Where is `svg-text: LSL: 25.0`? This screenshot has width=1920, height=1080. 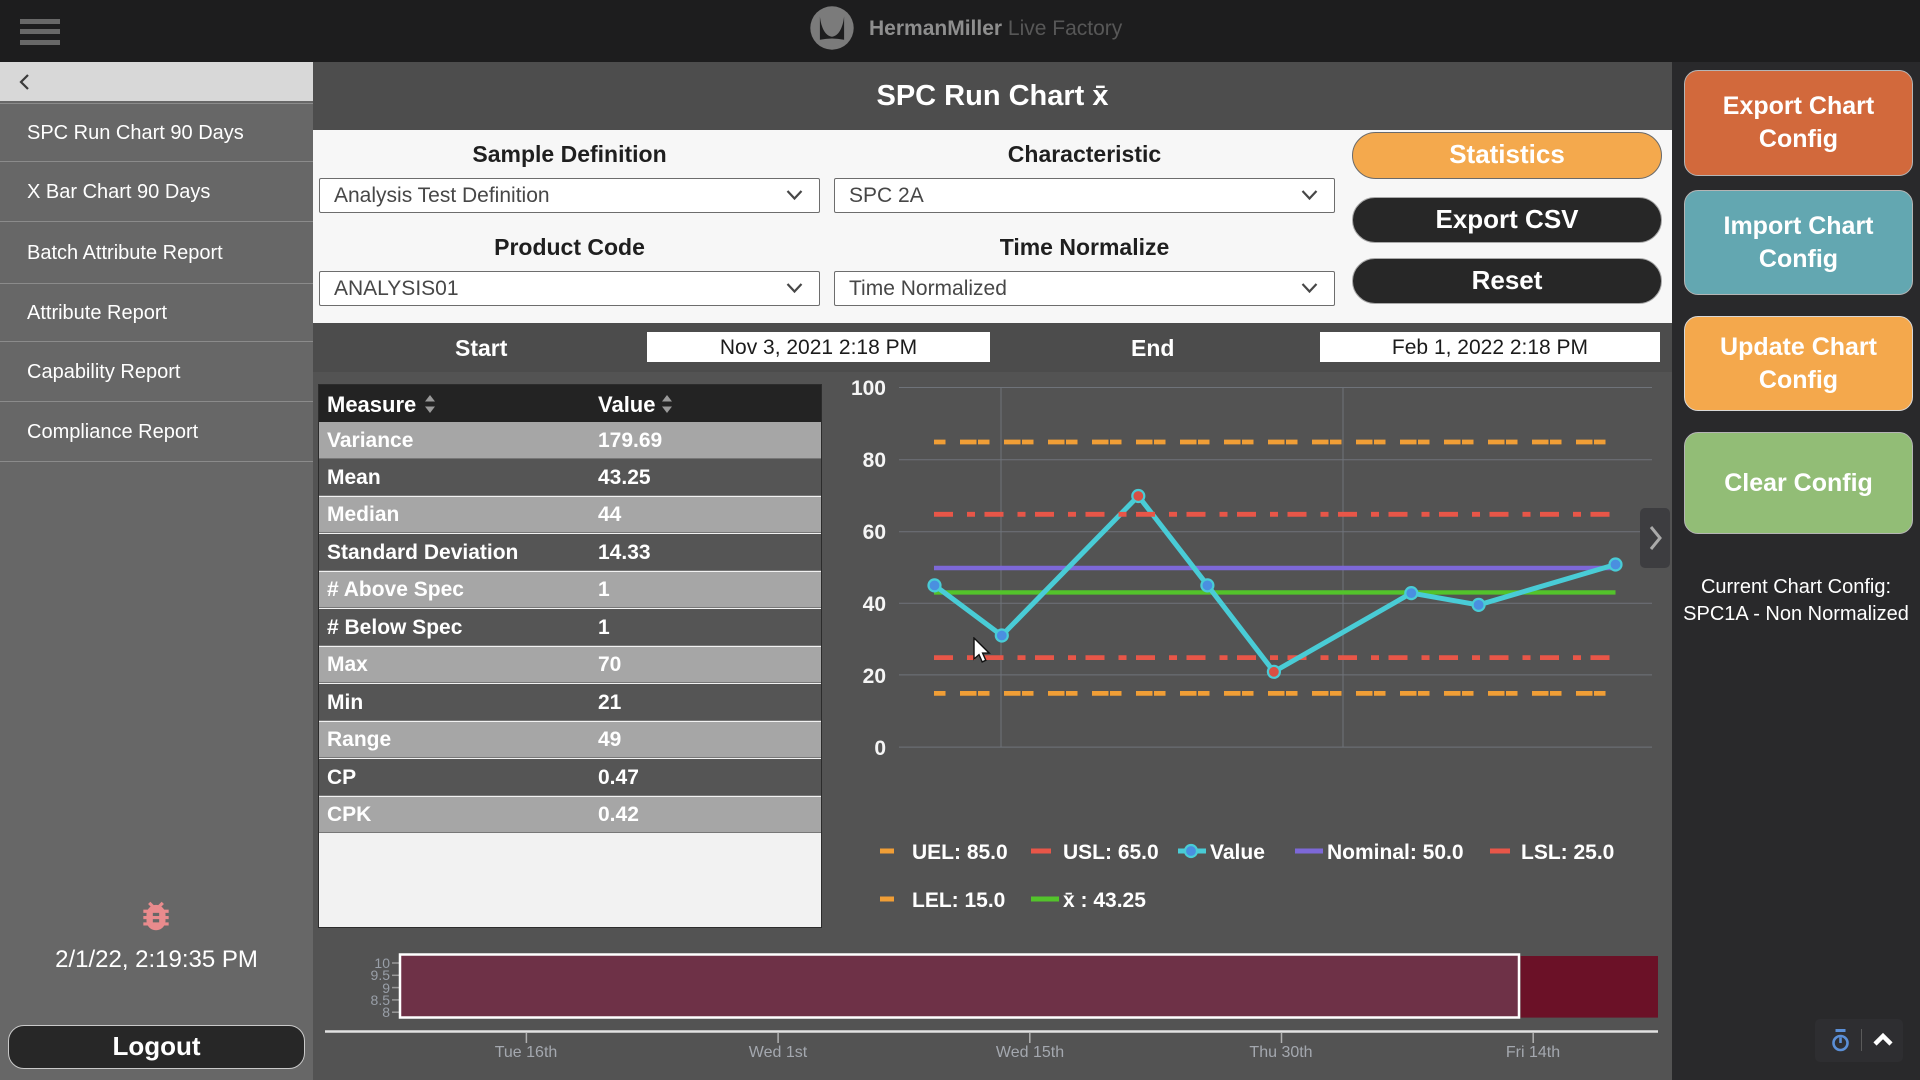 svg-text: LSL: 25.0 is located at coordinates (1567, 852).